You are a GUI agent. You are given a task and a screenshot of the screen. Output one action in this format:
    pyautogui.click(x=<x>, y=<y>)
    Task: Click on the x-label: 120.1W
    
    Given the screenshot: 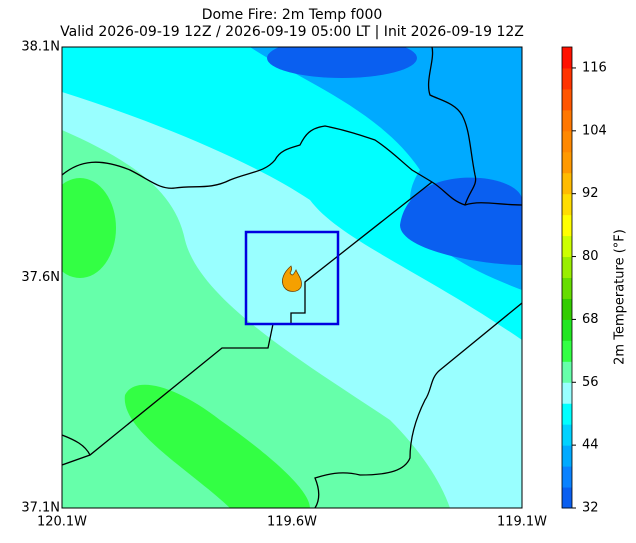 What is the action you would take?
    pyautogui.click(x=62, y=522)
    